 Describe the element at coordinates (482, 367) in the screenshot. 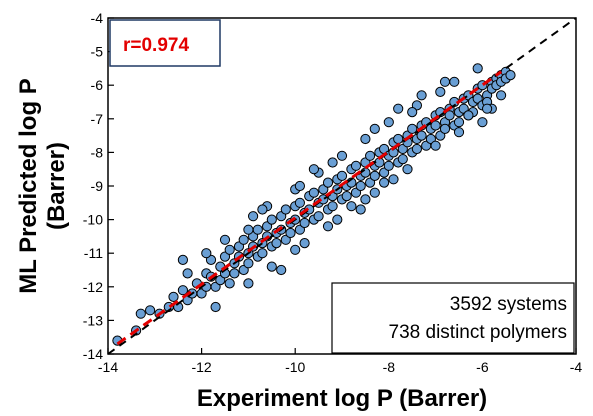

I see `x-tick-label: -6` at that location.